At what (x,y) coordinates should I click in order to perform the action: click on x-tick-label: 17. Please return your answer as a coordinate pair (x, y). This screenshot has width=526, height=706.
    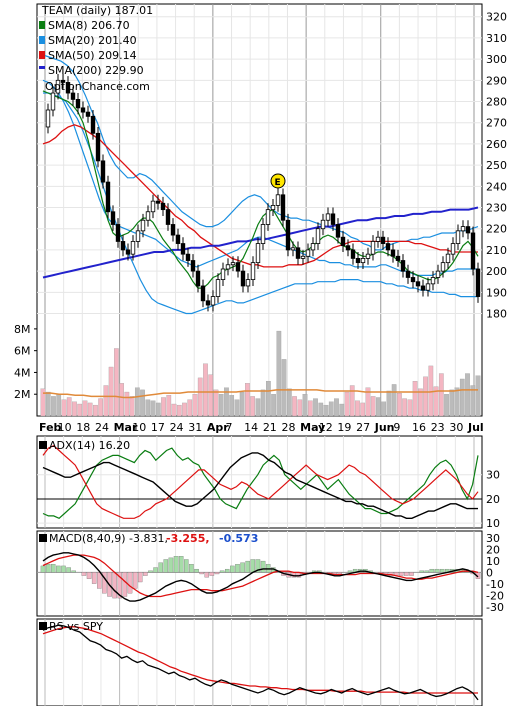
    Looking at the image, I should click on (158, 427).